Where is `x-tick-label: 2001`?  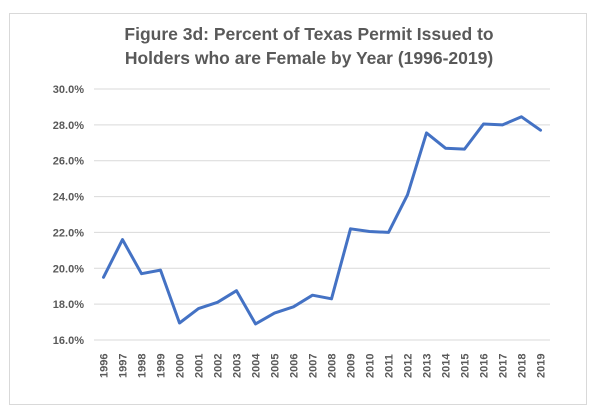
x-tick-label: 2001 is located at coordinates (200, 366).